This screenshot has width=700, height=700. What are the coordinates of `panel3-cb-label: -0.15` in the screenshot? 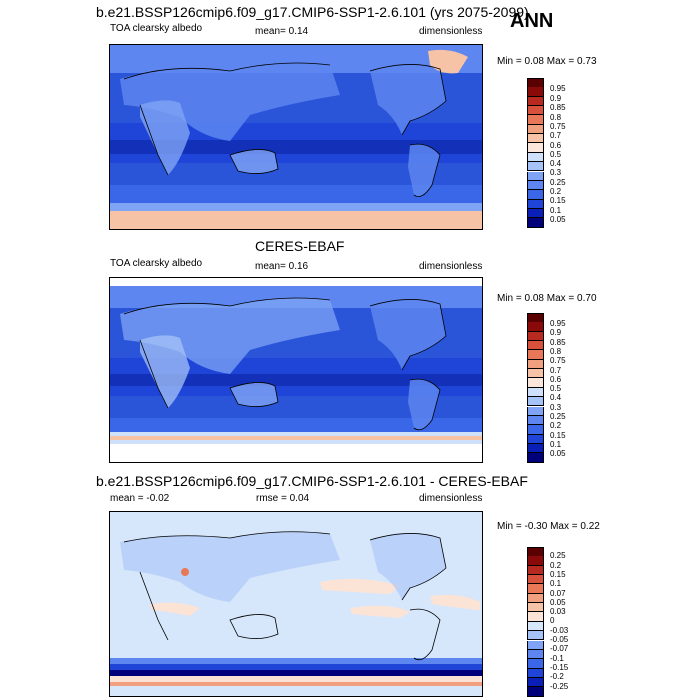 It's located at (559, 667).